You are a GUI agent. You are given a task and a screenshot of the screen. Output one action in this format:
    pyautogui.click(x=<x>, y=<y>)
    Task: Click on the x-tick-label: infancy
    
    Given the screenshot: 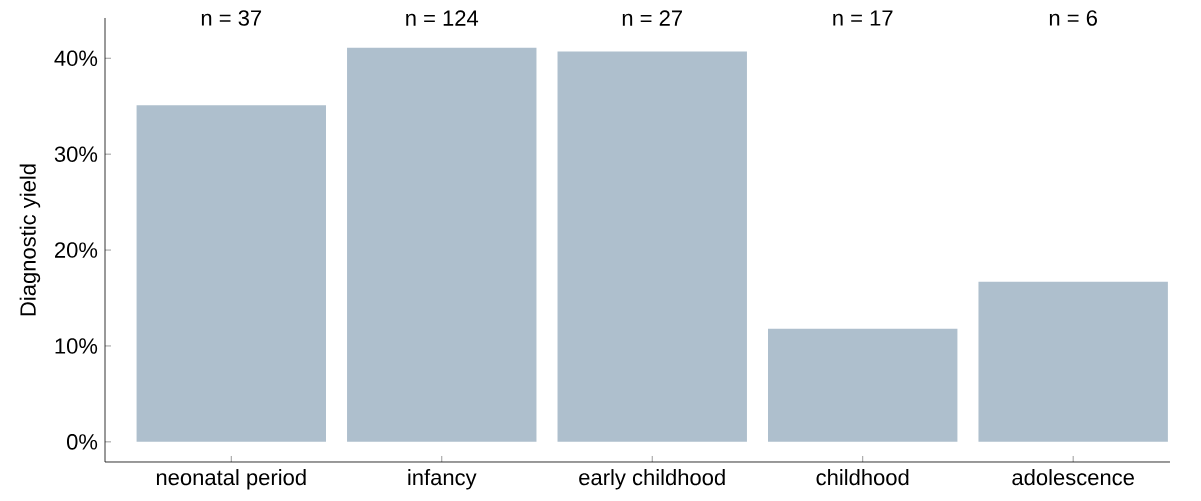 What is the action you would take?
    pyautogui.click(x=442, y=479)
    